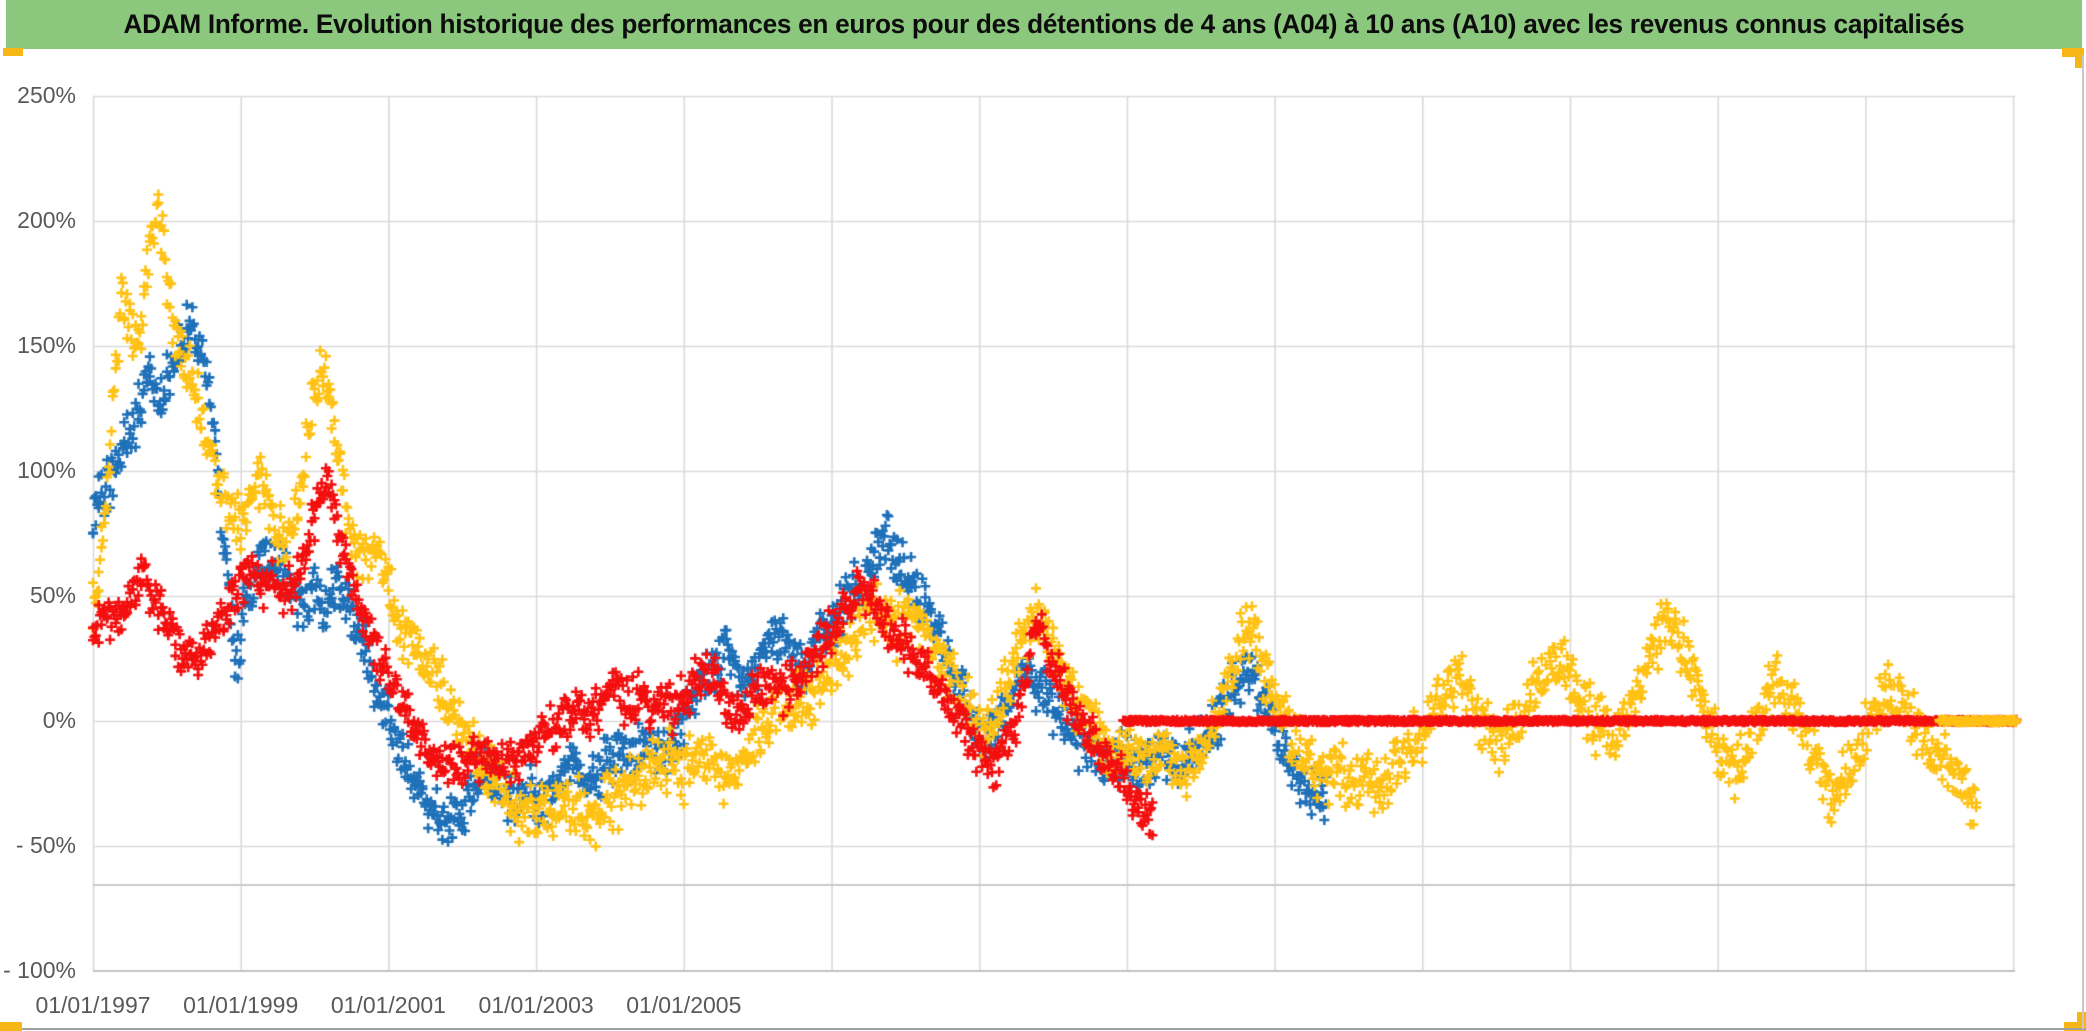 The width and height of the screenshot is (2086, 1031). I want to click on x-axis-tick-label: 01/01/2001, so click(388, 1005).